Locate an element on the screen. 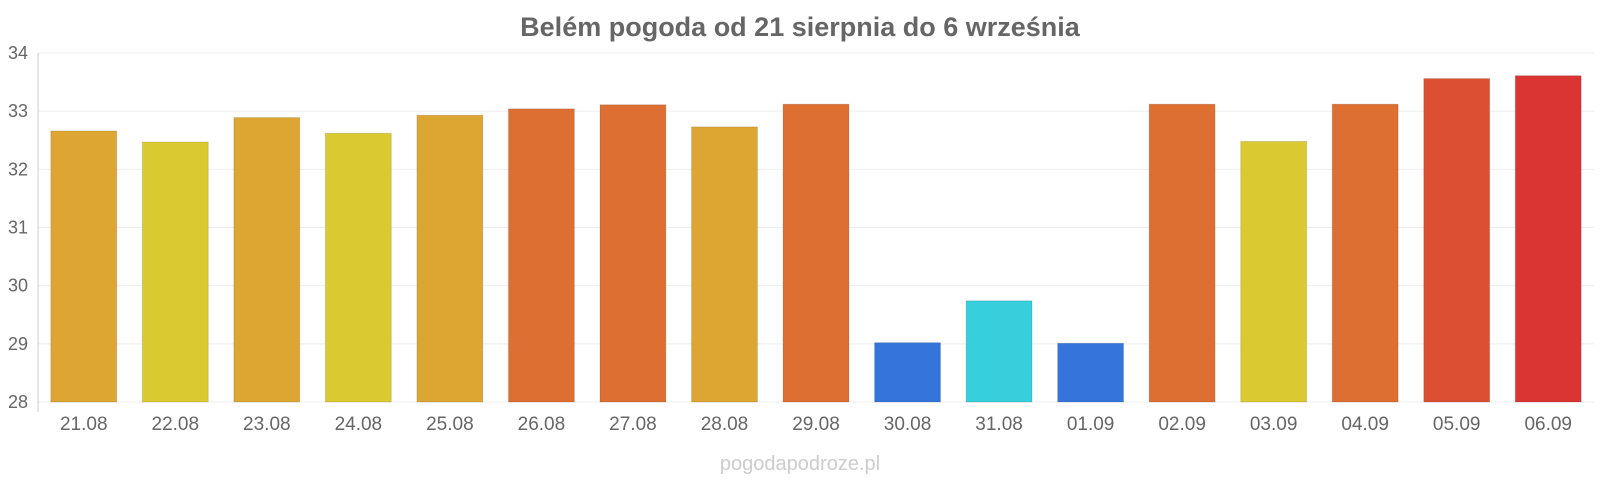  x-tick-label: 30.08 is located at coordinates (908, 424).